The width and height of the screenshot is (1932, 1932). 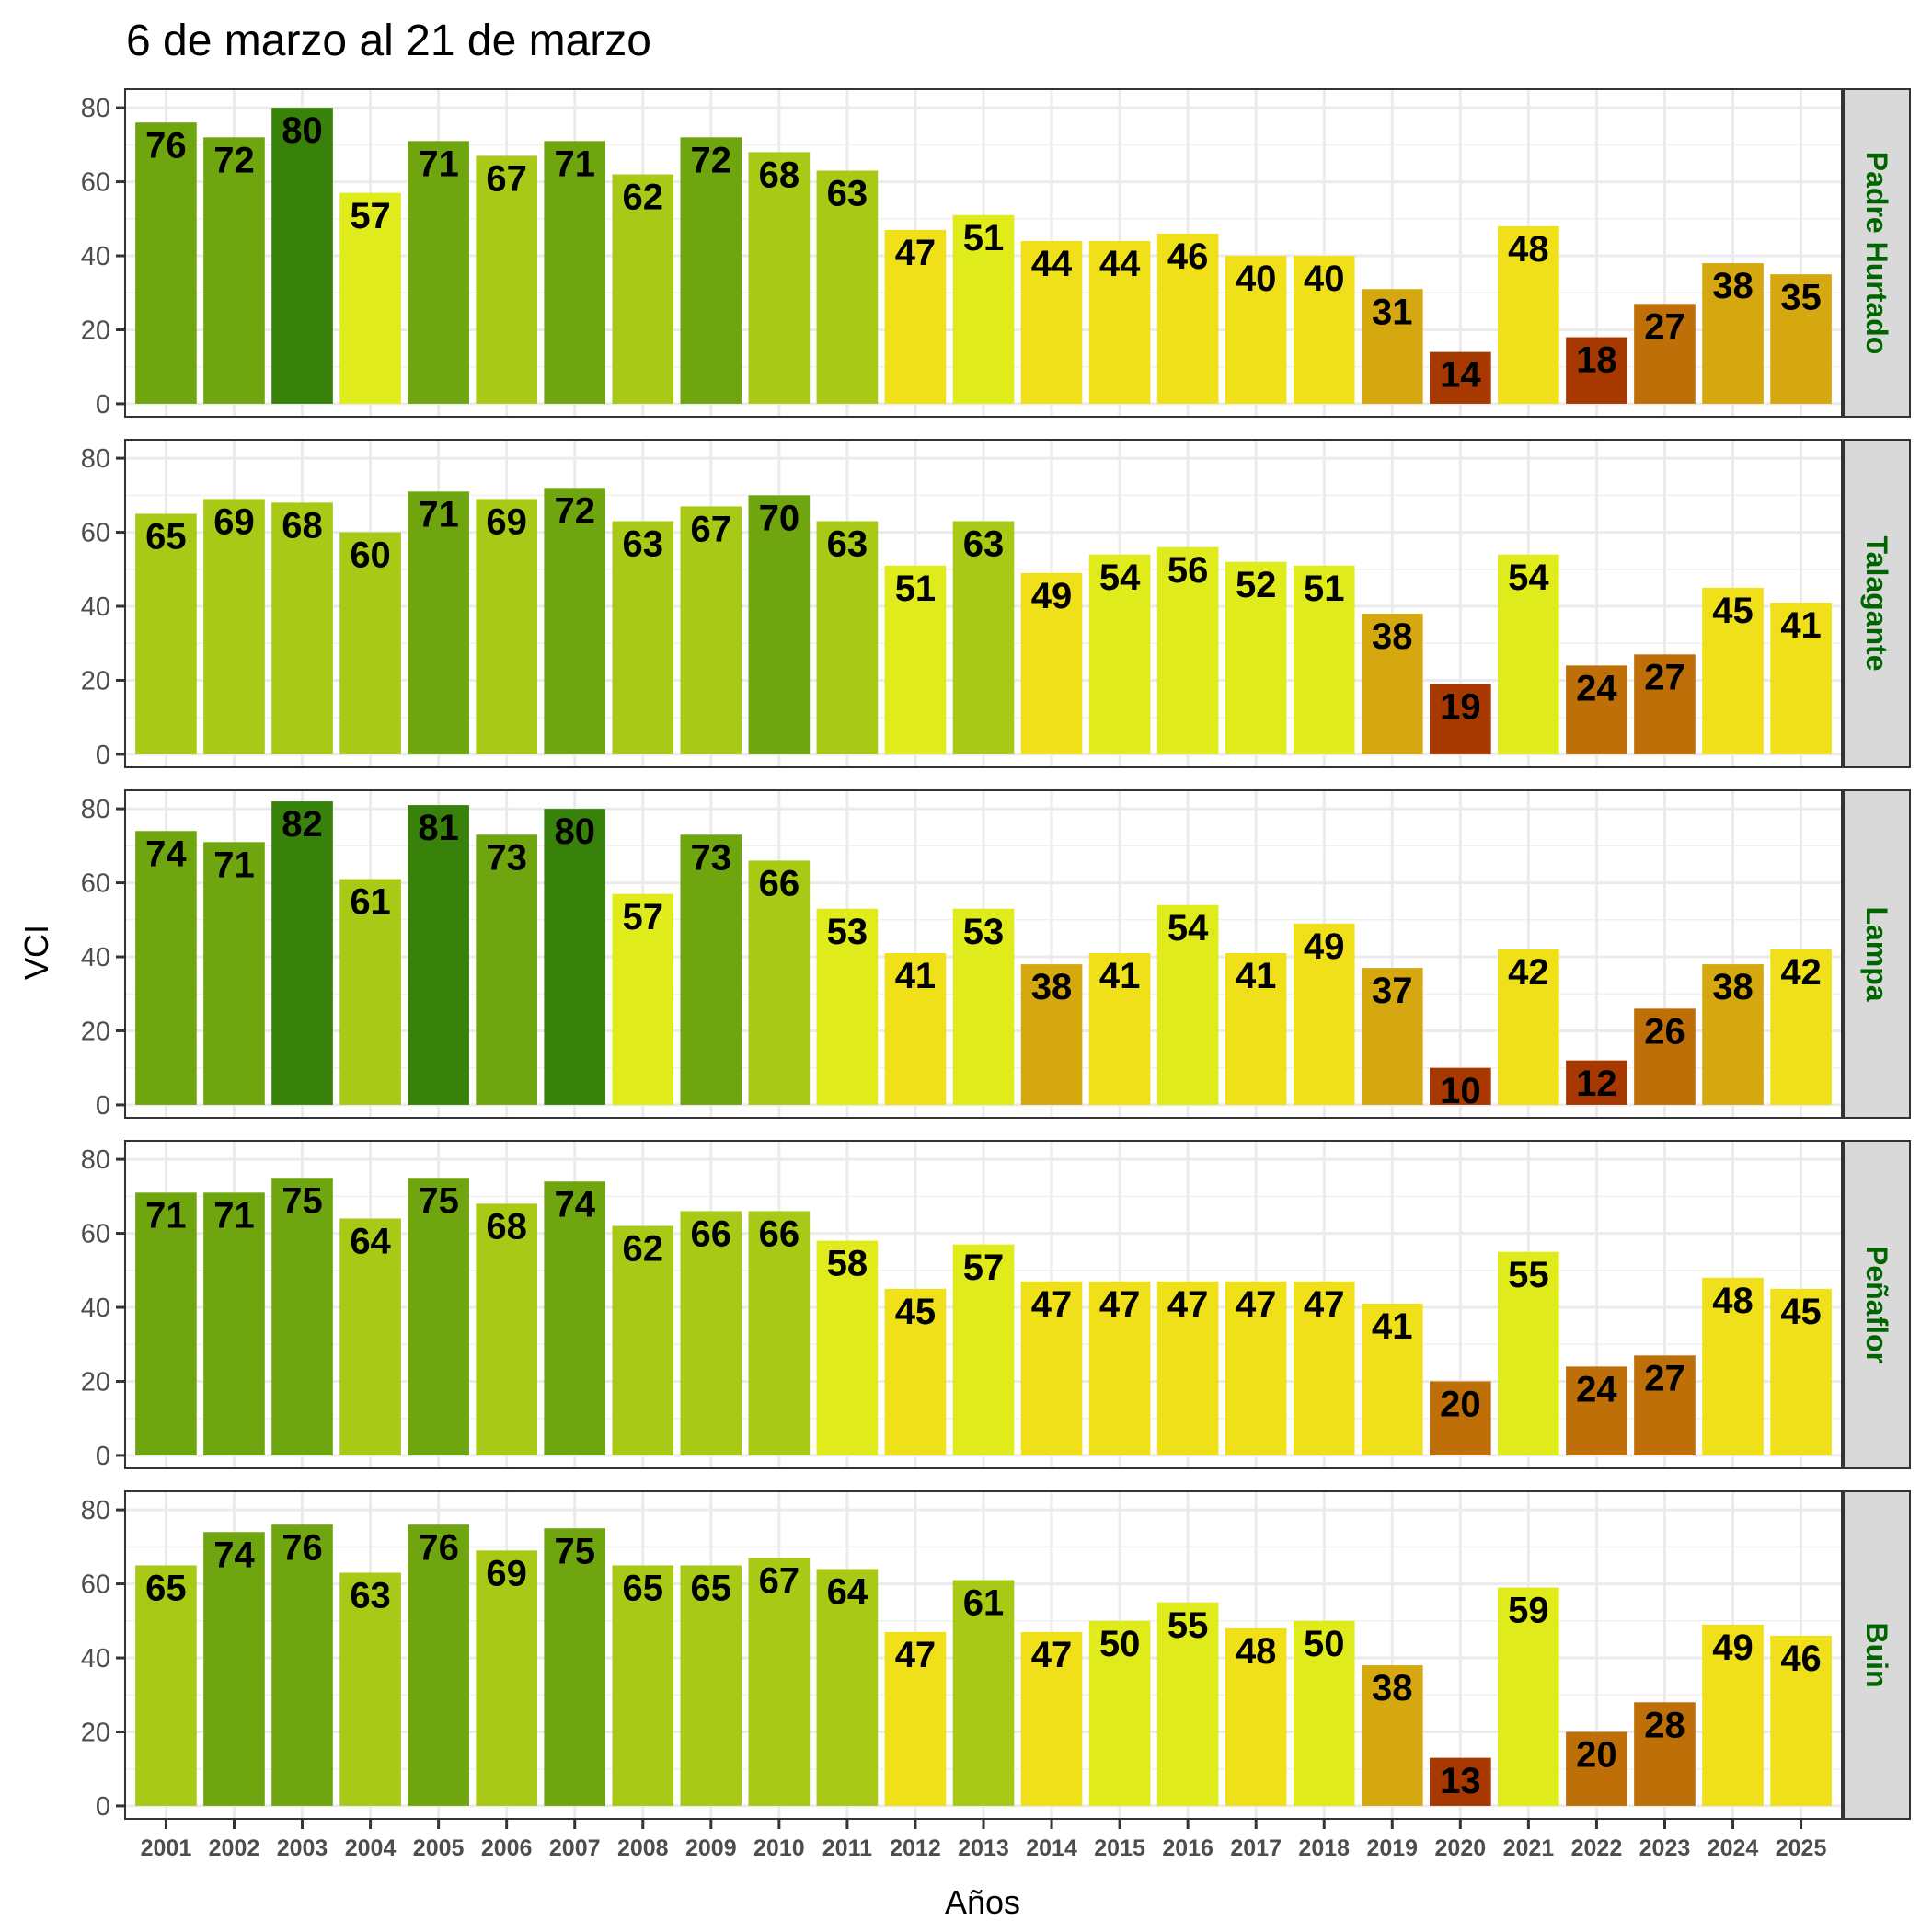 What do you see at coordinates (1528, 1275) in the screenshot?
I see `bar-value-label: 55` at bounding box center [1528, 1275].